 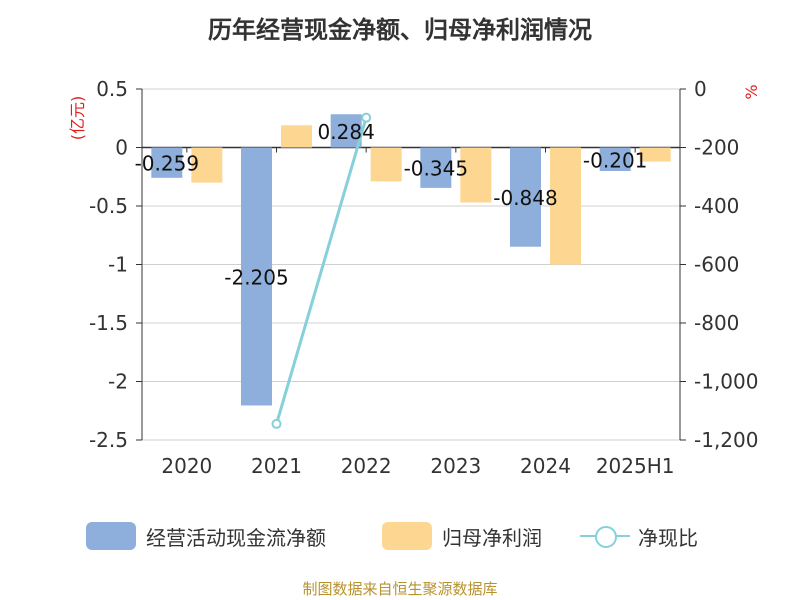 I want to click on cashflow-data-label: -0.848, so click(x=525, y=198).